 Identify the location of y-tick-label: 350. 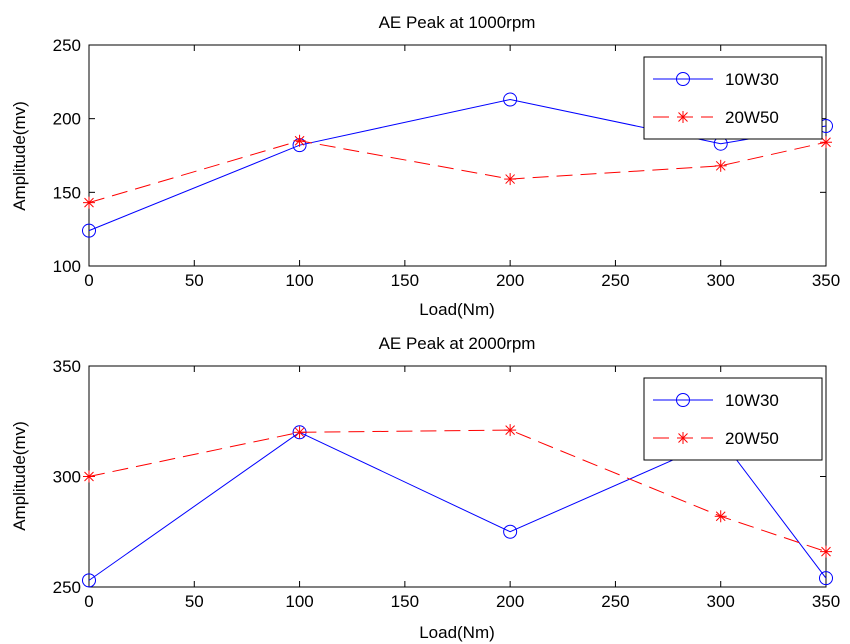
(67, 366).